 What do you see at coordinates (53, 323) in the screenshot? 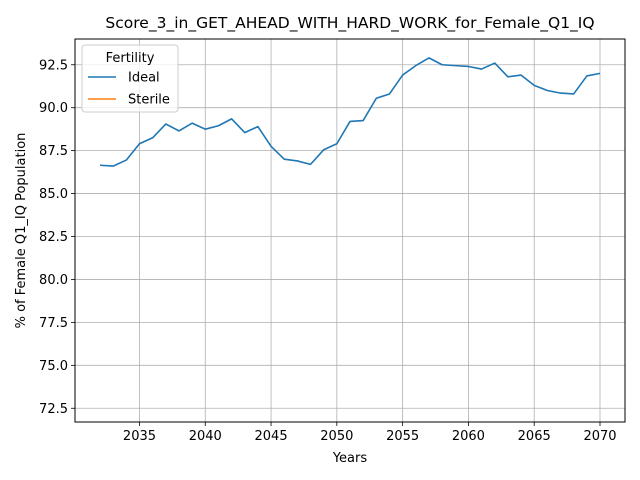
I see `y-tick-label: 77.5` at bounding box center [53, 323].